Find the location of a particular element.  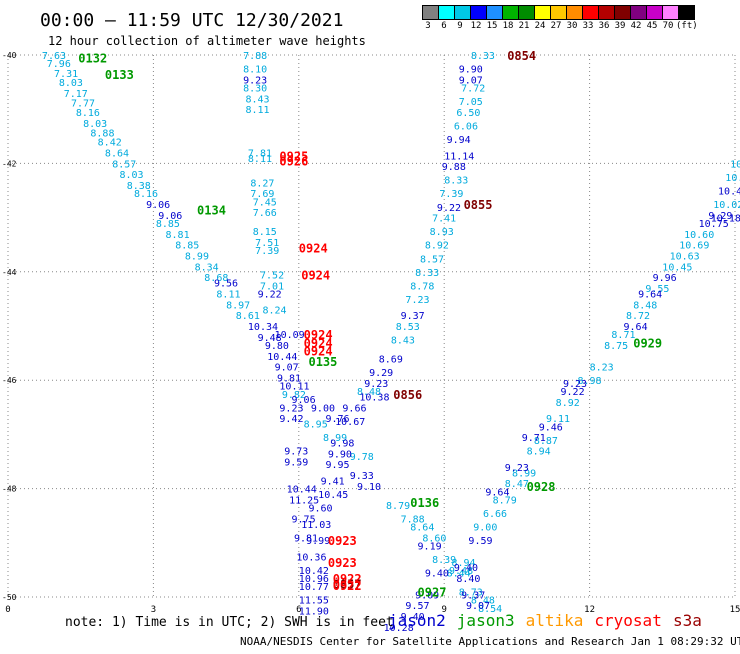

wave-height-value: 10.09 is located at coordinates (290, 335).